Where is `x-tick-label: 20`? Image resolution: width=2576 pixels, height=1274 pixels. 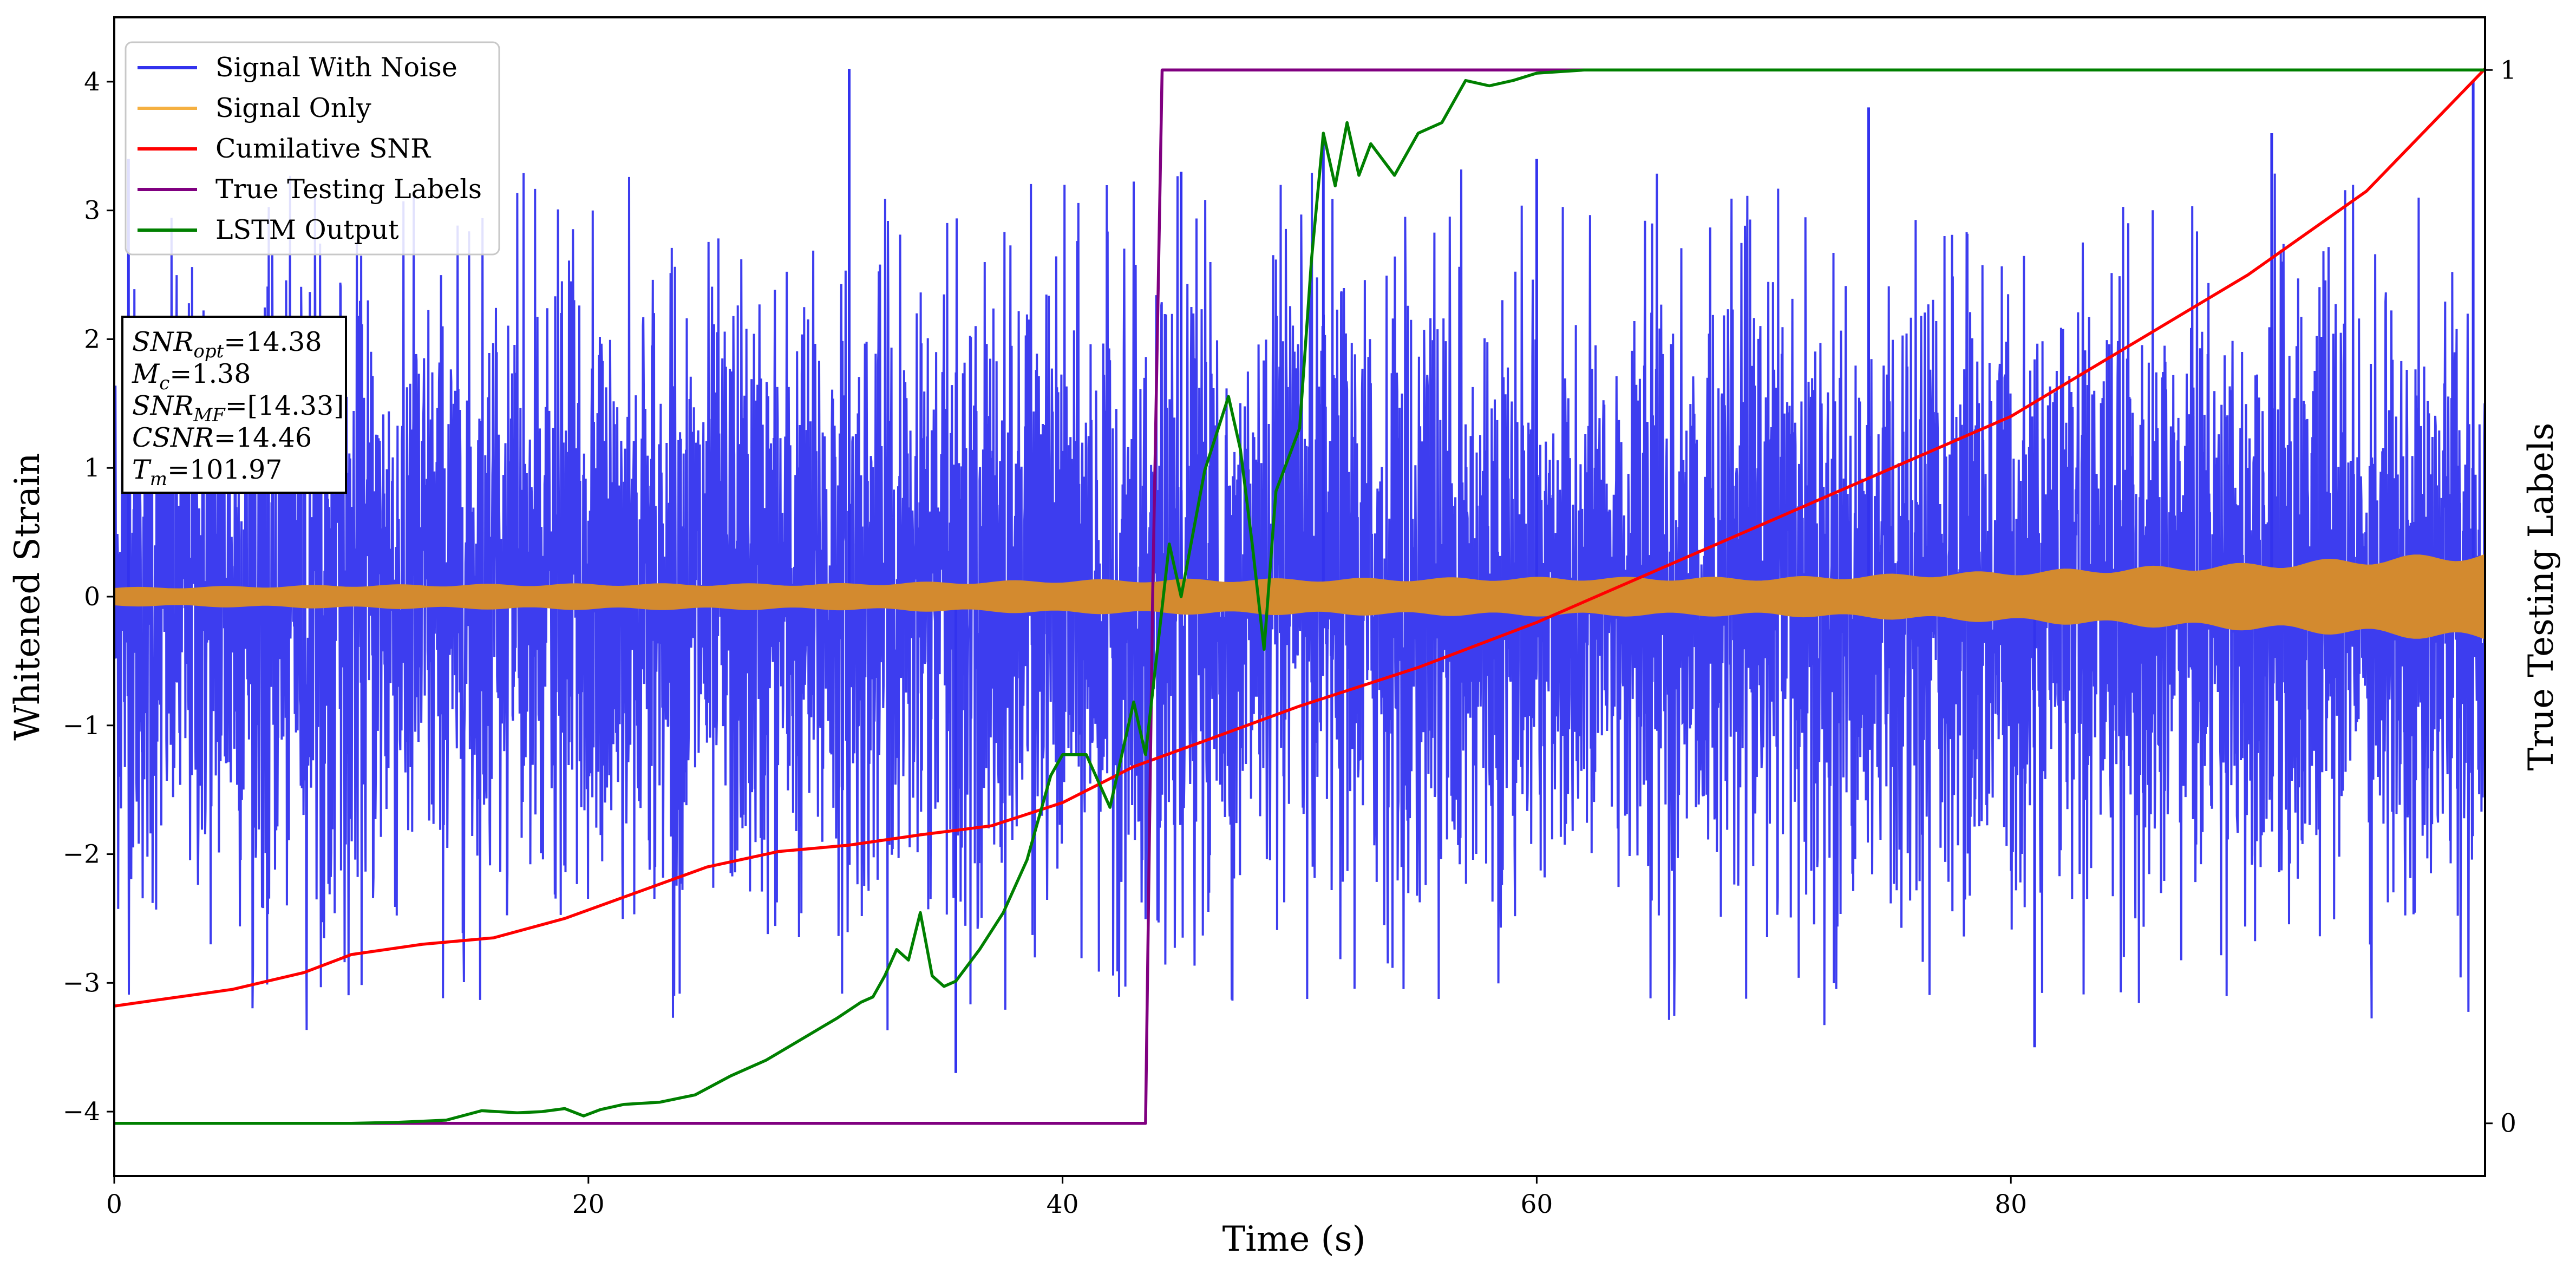 x-tick-label: 20 is located at coordinates (588, 1204).